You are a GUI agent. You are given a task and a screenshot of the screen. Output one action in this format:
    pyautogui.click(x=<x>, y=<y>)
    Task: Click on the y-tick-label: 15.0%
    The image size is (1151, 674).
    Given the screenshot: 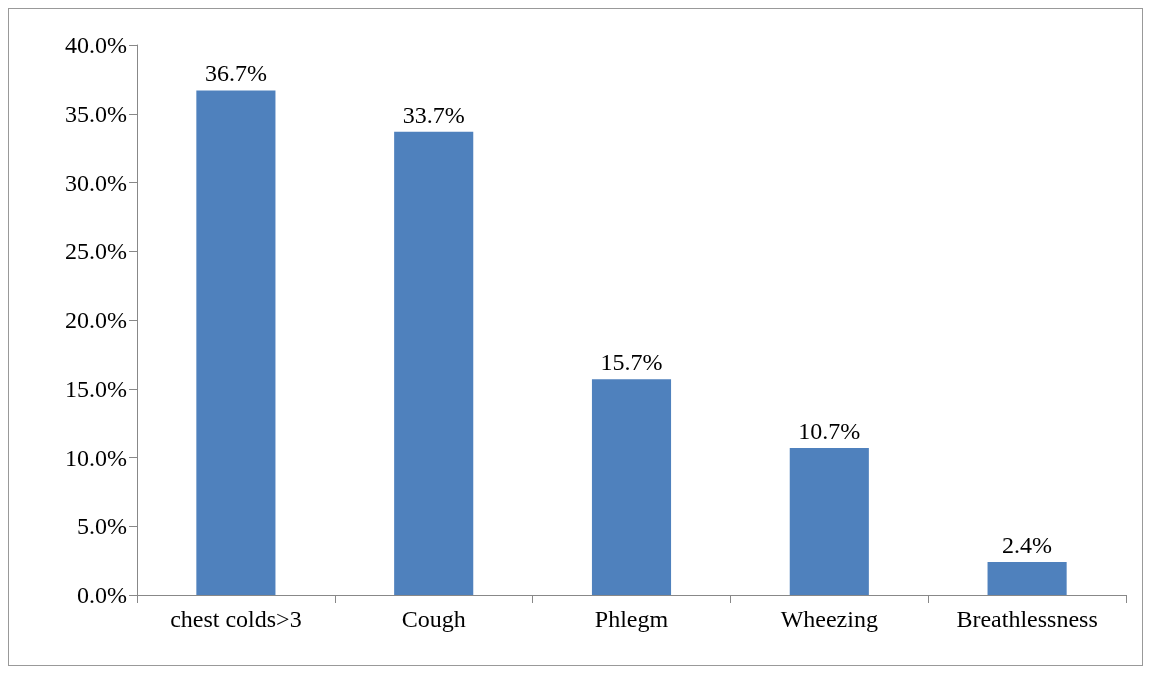 What is the action you would take?
    pyautogui.click(x=96, y=388)
    